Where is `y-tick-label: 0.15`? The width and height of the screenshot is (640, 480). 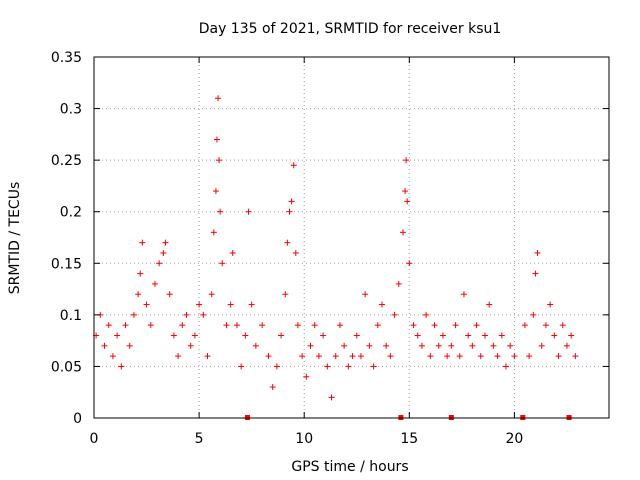
y-tick-label: 0.15 is located at coordinates (66, 264).